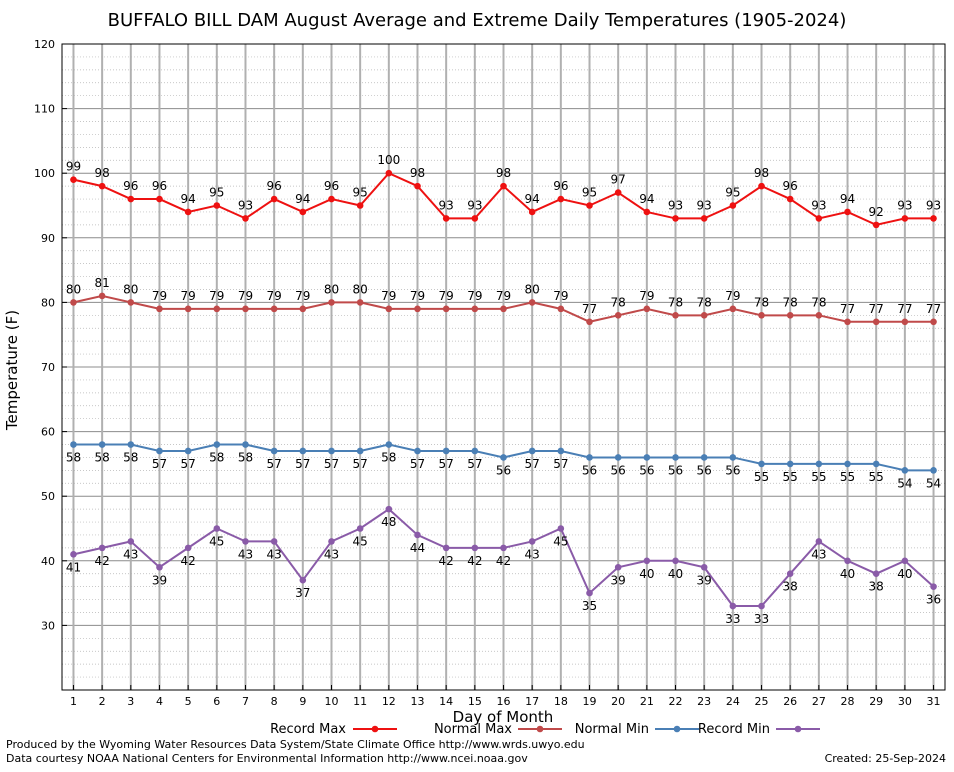 Image resolution: width=954 pixels, height=772 pixels. Describe the element at coordinates (885, 758) in the screenshot. I see `footer-created: Created: 25-Sep-2024` at that location.